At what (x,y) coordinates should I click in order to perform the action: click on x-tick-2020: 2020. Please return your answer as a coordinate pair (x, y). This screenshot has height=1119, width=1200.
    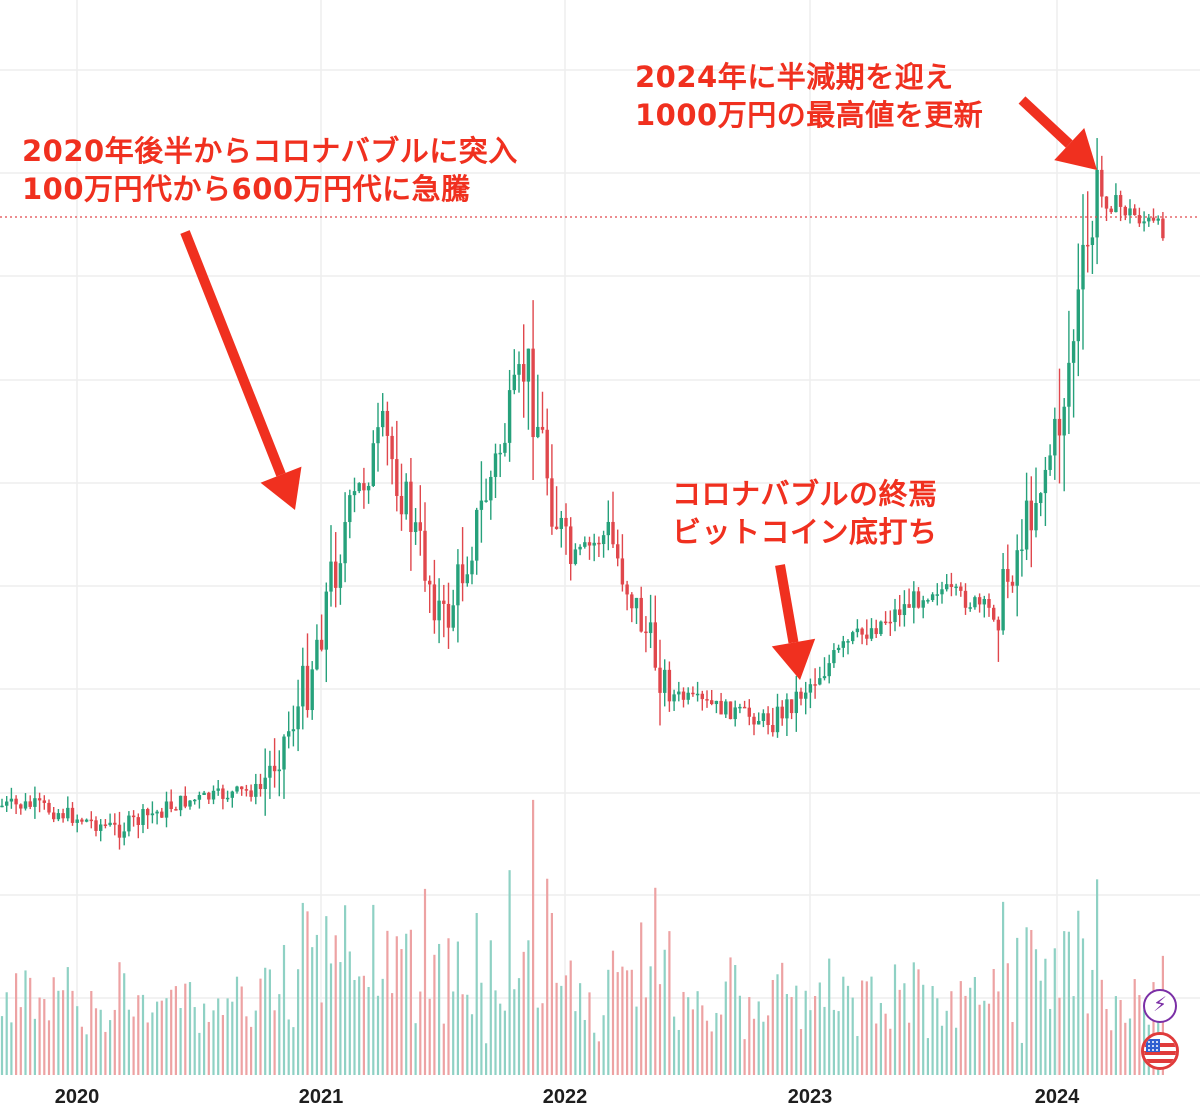
    Looking at the image, I should click on (77, 1097).